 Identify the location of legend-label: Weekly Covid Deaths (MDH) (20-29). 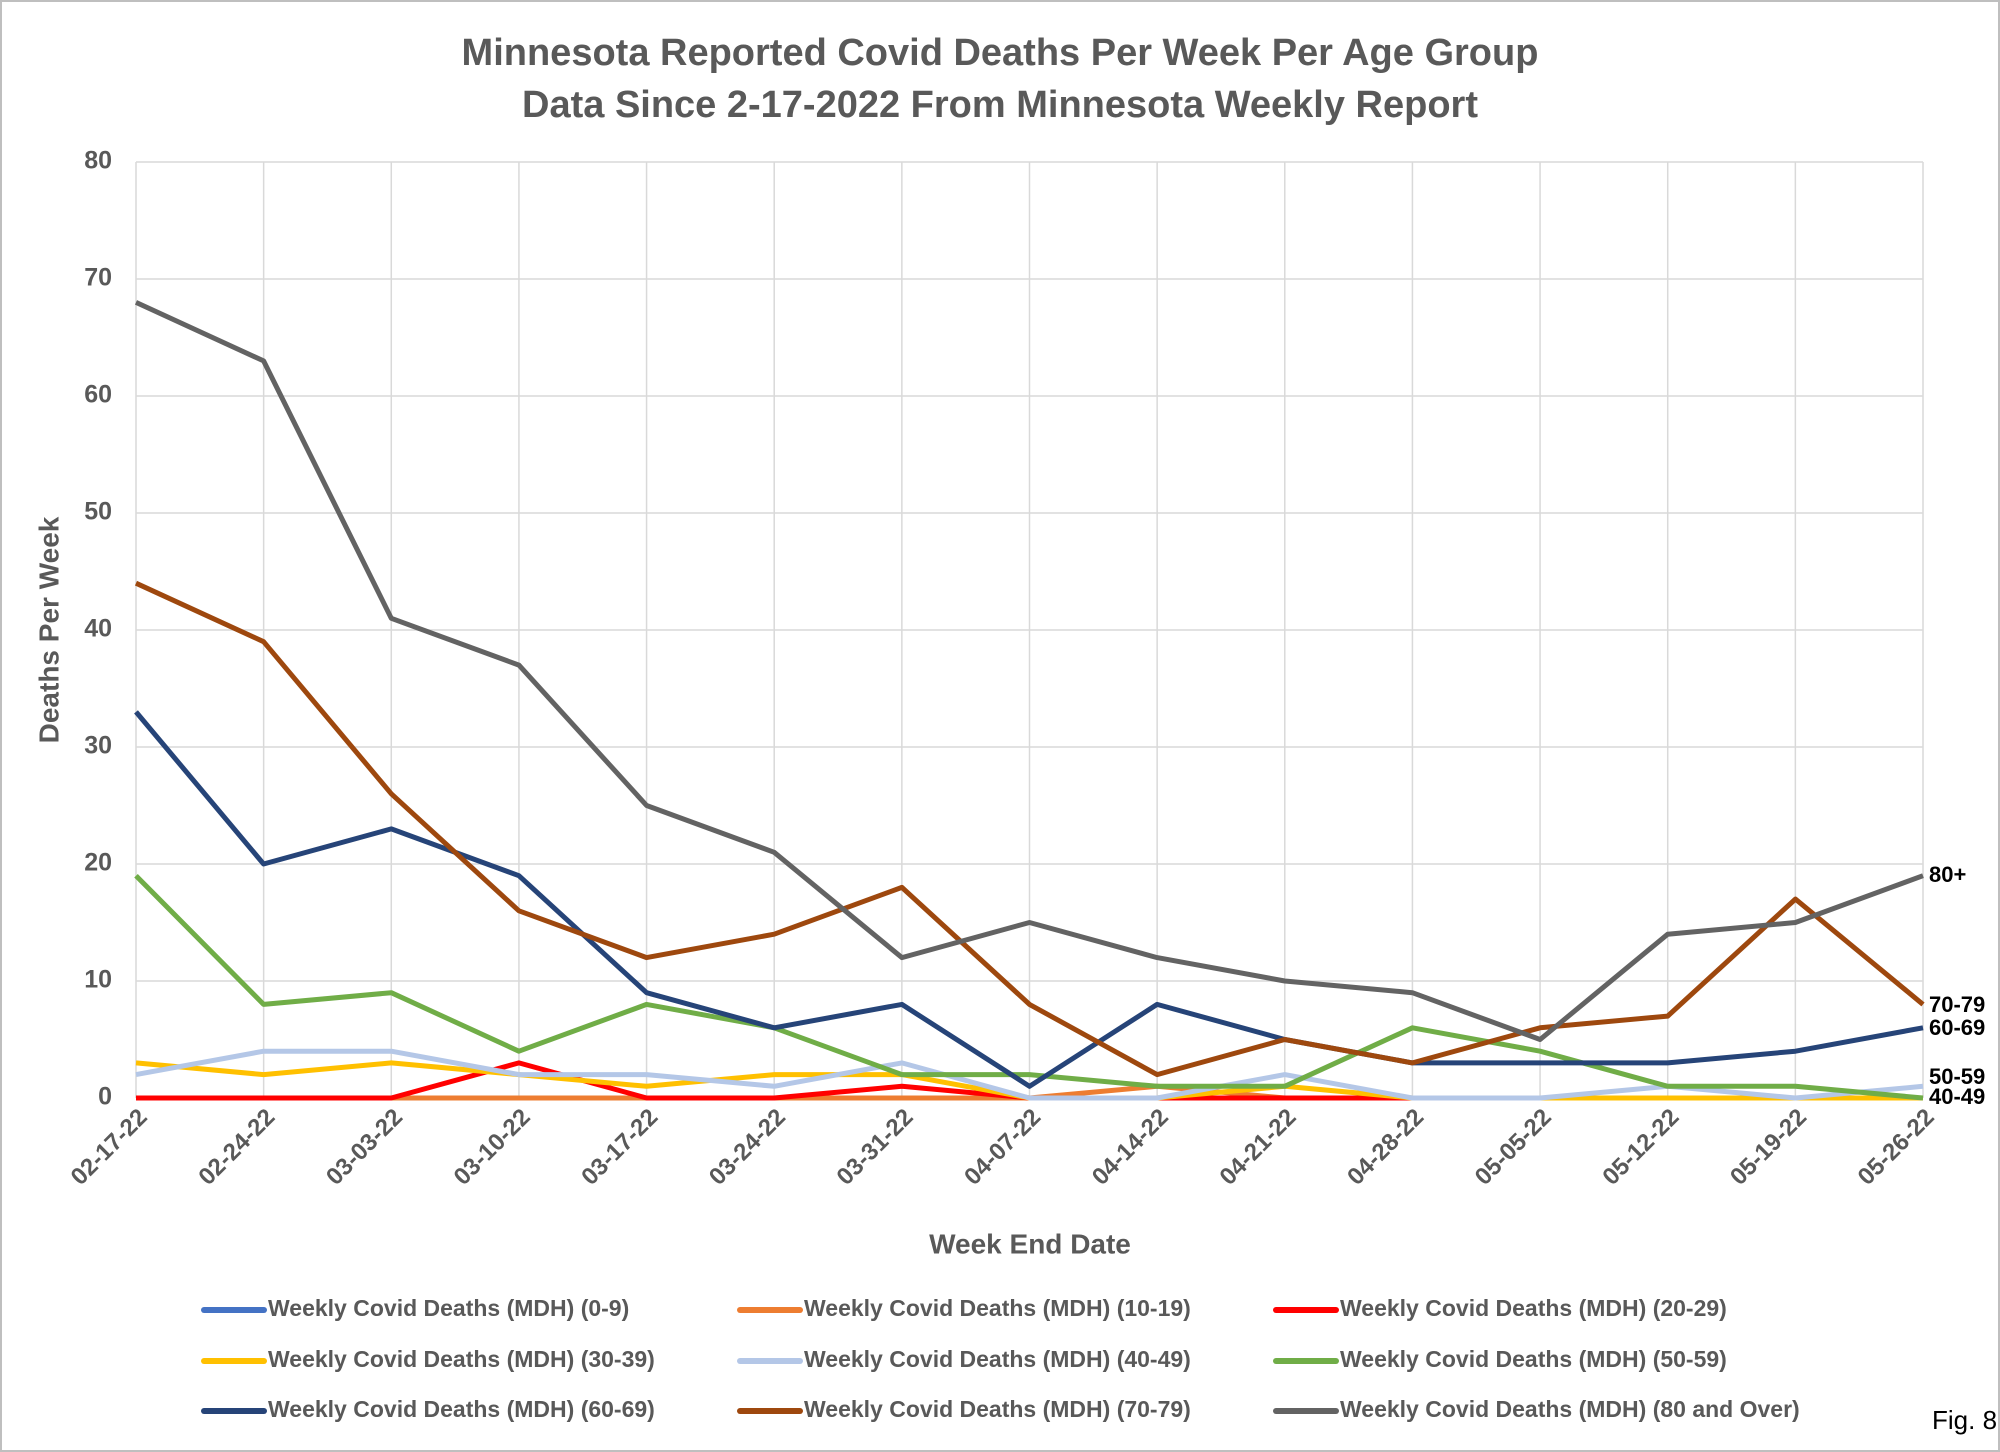
(1533, 1308).